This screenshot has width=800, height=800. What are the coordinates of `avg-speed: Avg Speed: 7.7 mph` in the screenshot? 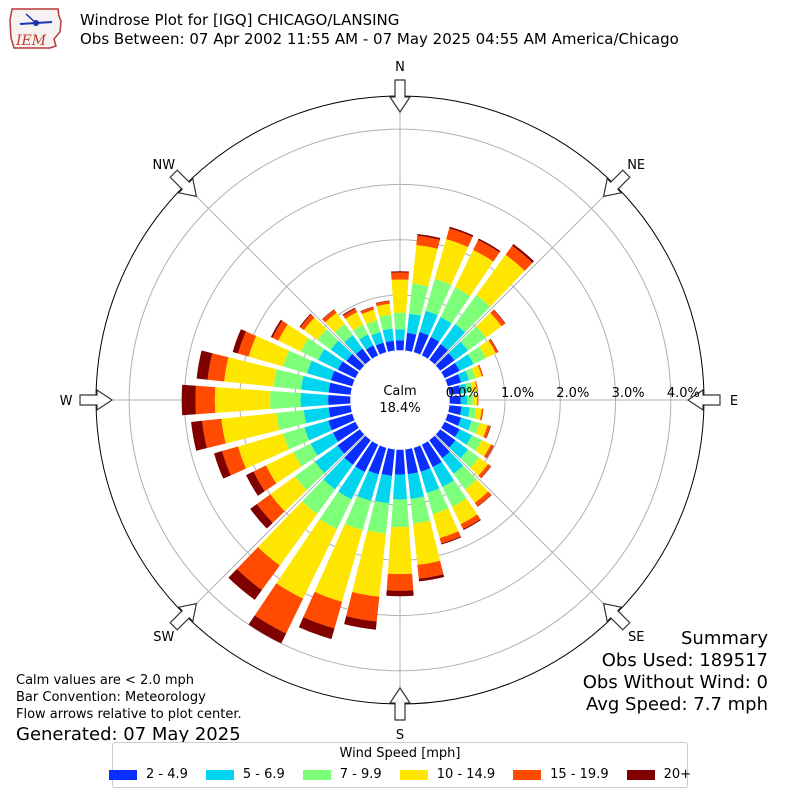 It's located at (677, 704).